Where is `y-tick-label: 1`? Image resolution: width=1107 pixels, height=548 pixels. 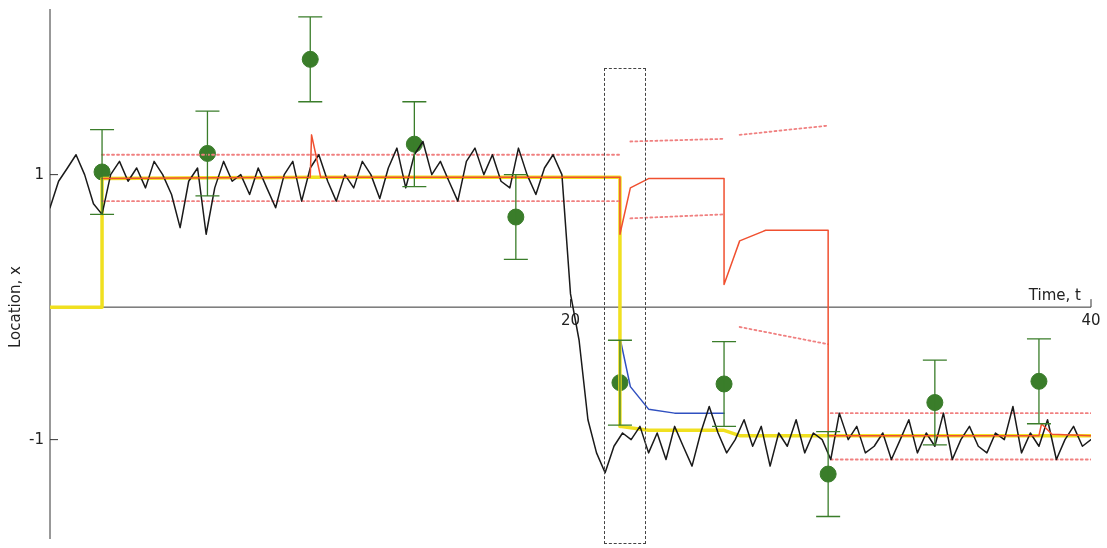
y-tick-label: 1 is located at coordinates (39, 173).